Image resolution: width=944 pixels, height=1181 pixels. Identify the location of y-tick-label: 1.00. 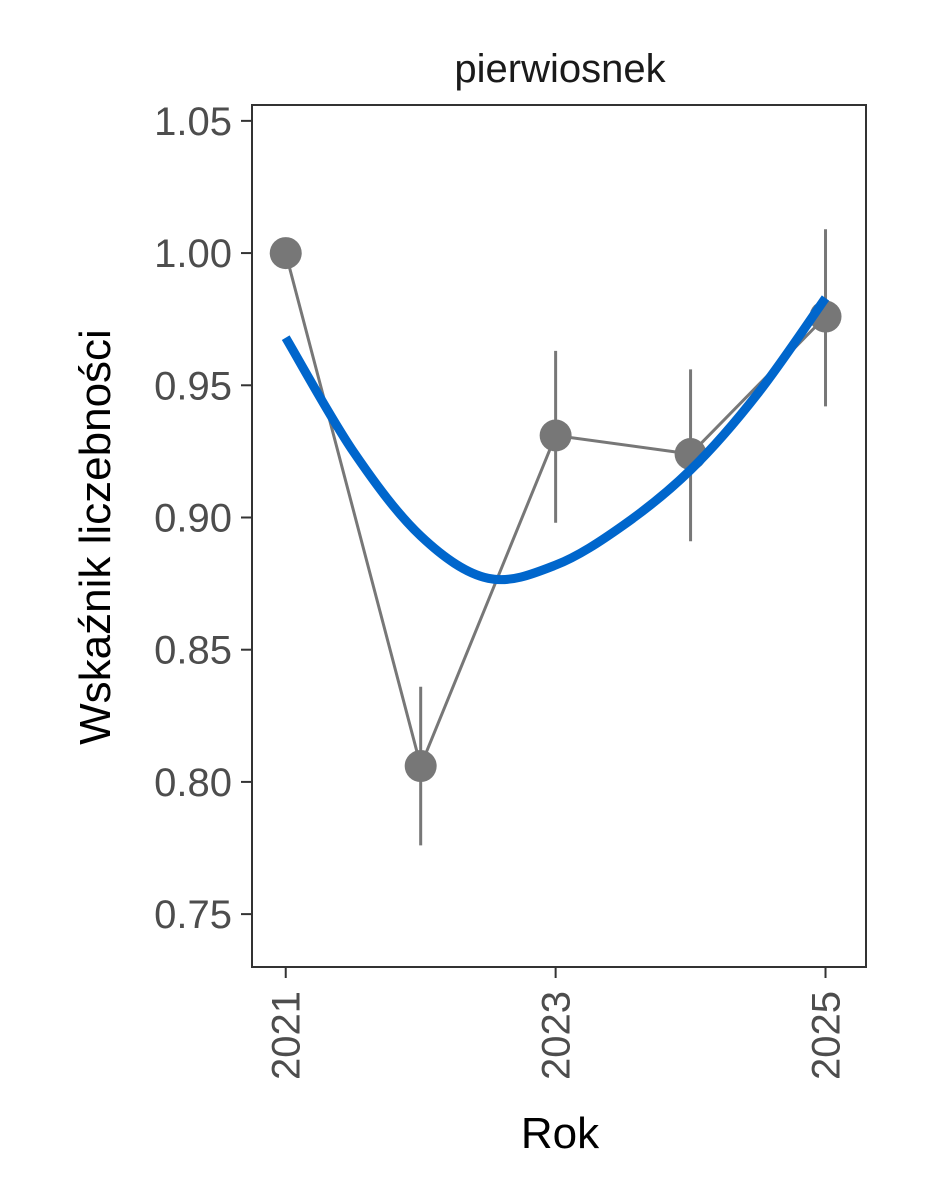
(193, 254).